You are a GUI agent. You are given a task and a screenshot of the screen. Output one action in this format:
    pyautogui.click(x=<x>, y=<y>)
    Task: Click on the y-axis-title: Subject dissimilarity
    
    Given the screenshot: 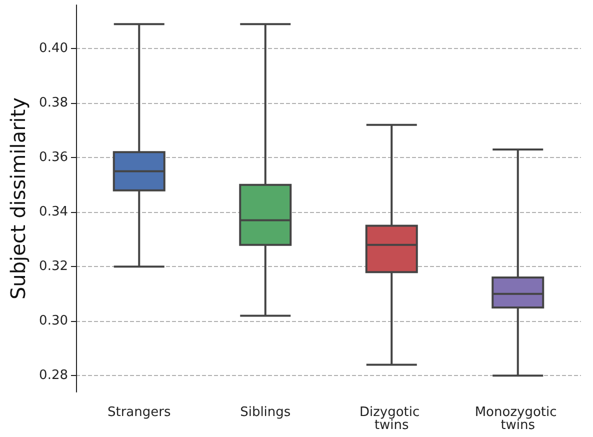 What is the action you would take?
    pyautogui.click(x=18, y=198)
    